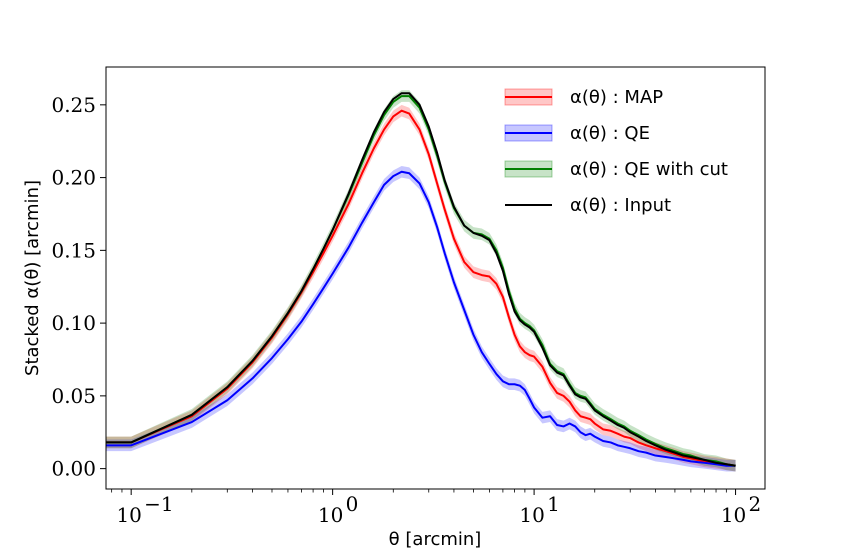 This screenshot has height=550, width=850. Describe the element at coordinates (73, 105) in the screenshot. I see `y-tick-label: 0.25` at that location.